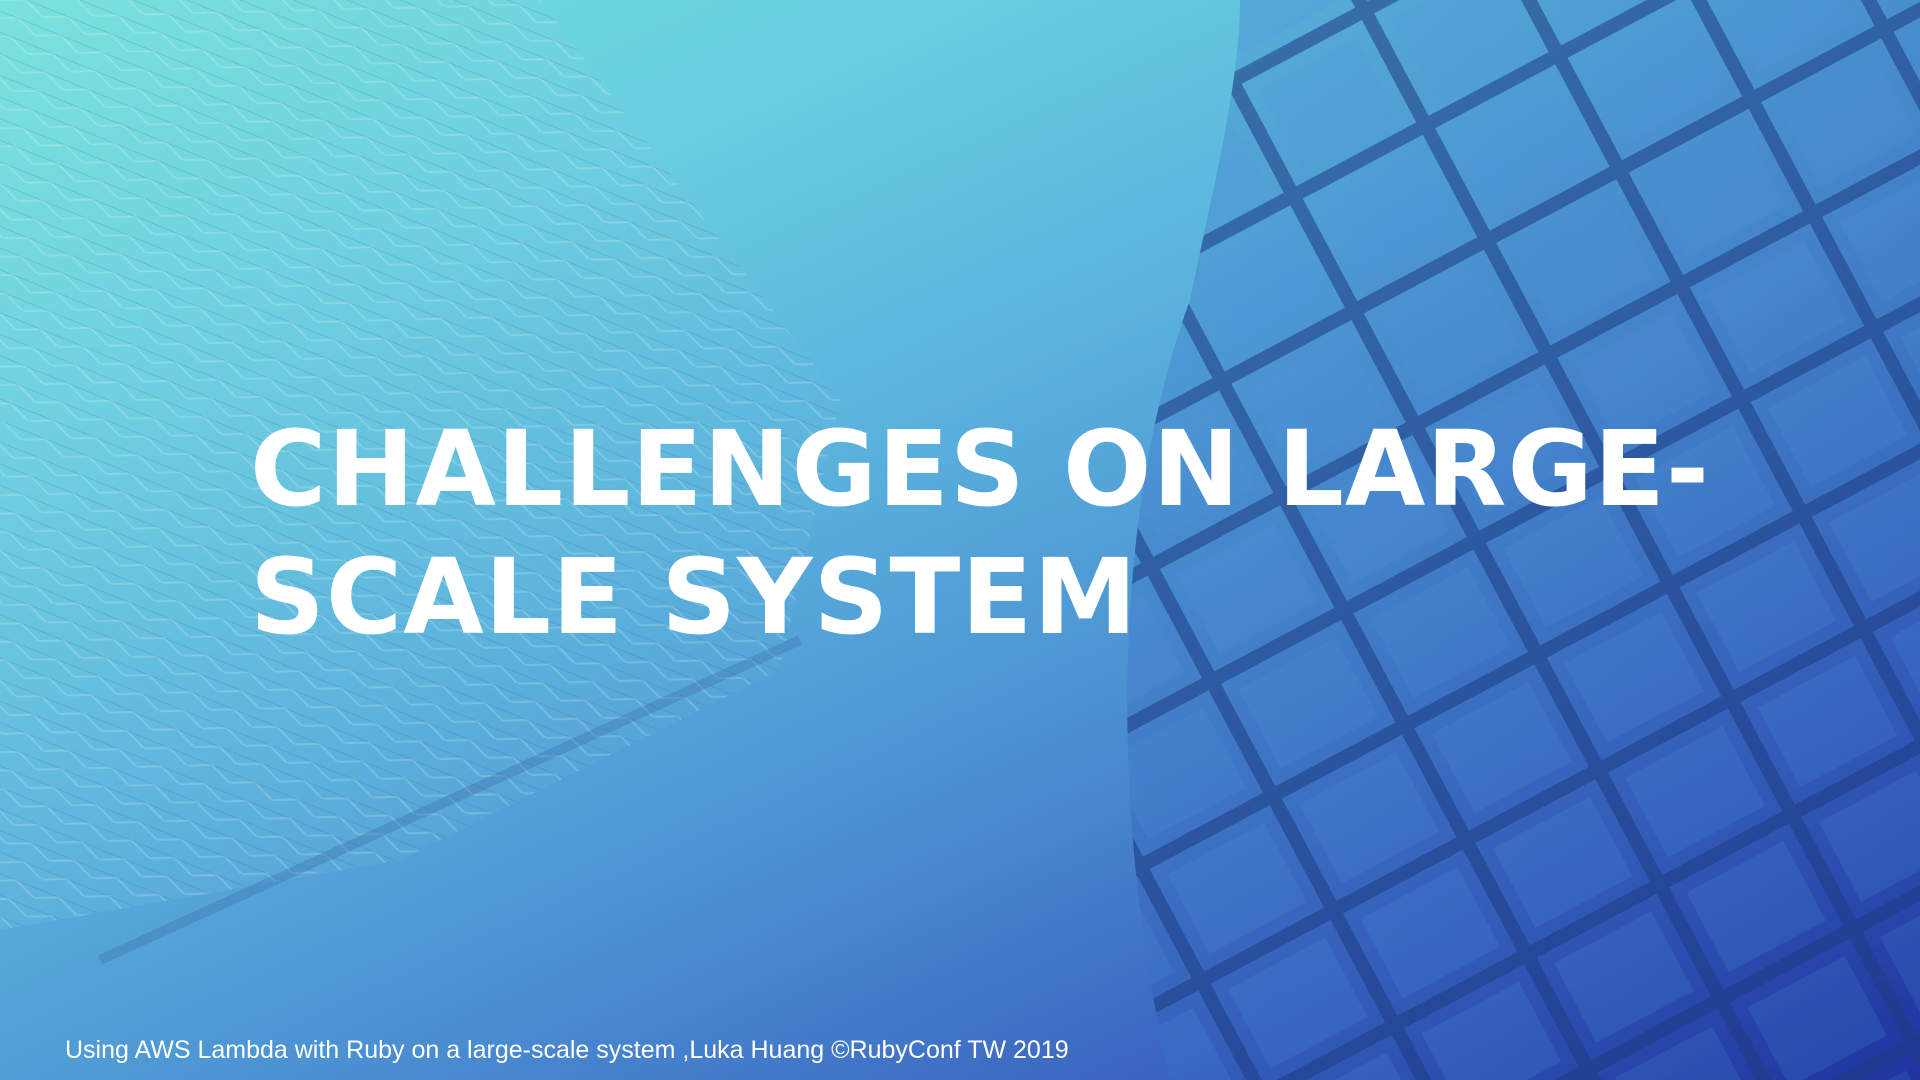 The image size is (1920, 1080). Describe the element at coordinates (980, 469) in the screenshot. I see `slide-title-line-1: CHALLENGES ON LARGE-` at that location.